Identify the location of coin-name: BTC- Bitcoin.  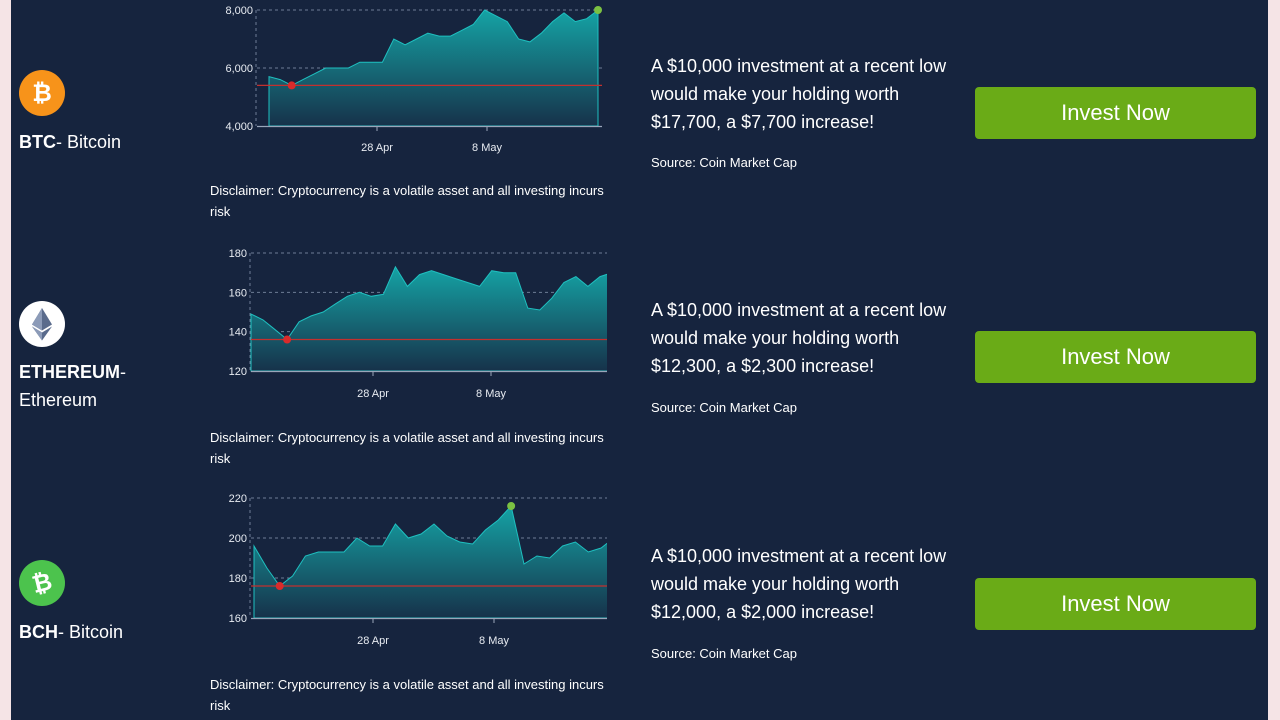
(70, 142).